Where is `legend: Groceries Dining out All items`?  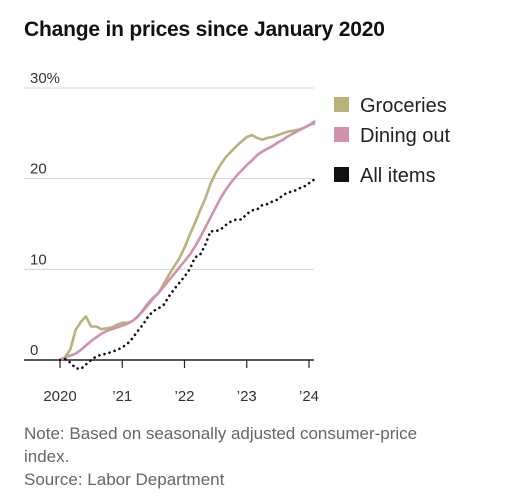 legend: Groceries Dining out All items is located at coordinates (392, 141).